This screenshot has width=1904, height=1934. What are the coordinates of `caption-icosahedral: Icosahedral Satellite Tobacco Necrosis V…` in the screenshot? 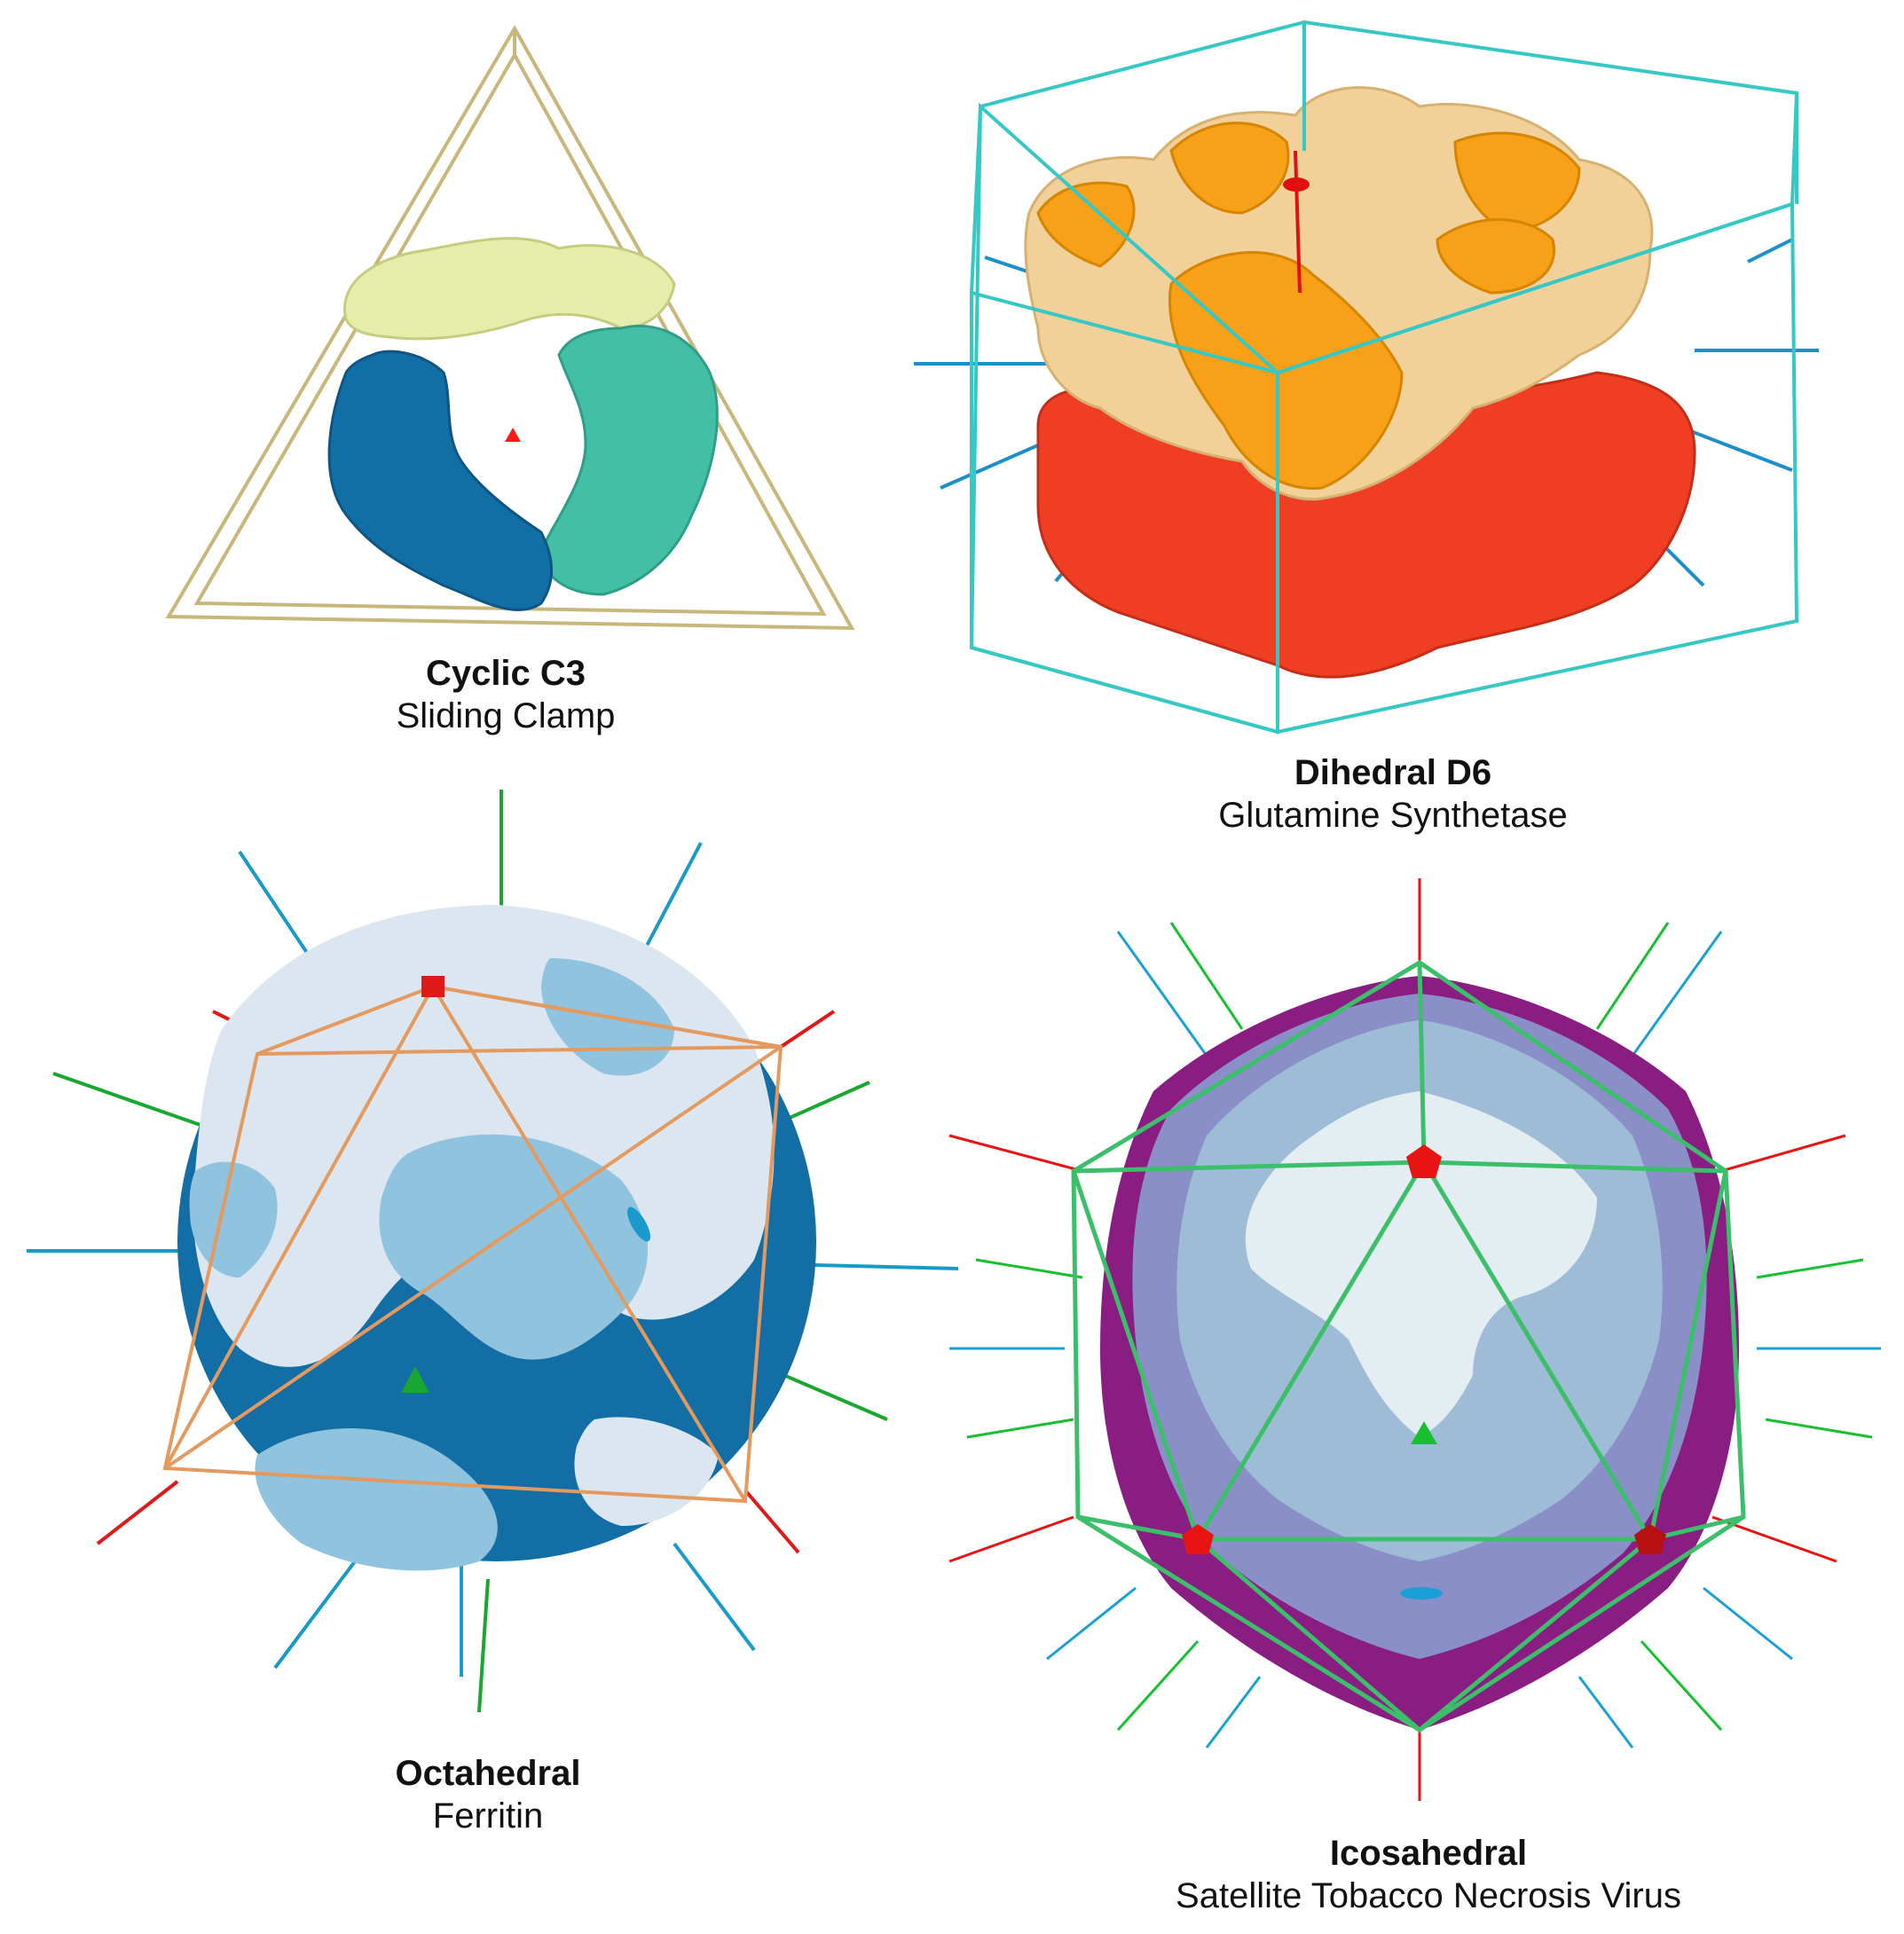 It's located at (1428, 1874).